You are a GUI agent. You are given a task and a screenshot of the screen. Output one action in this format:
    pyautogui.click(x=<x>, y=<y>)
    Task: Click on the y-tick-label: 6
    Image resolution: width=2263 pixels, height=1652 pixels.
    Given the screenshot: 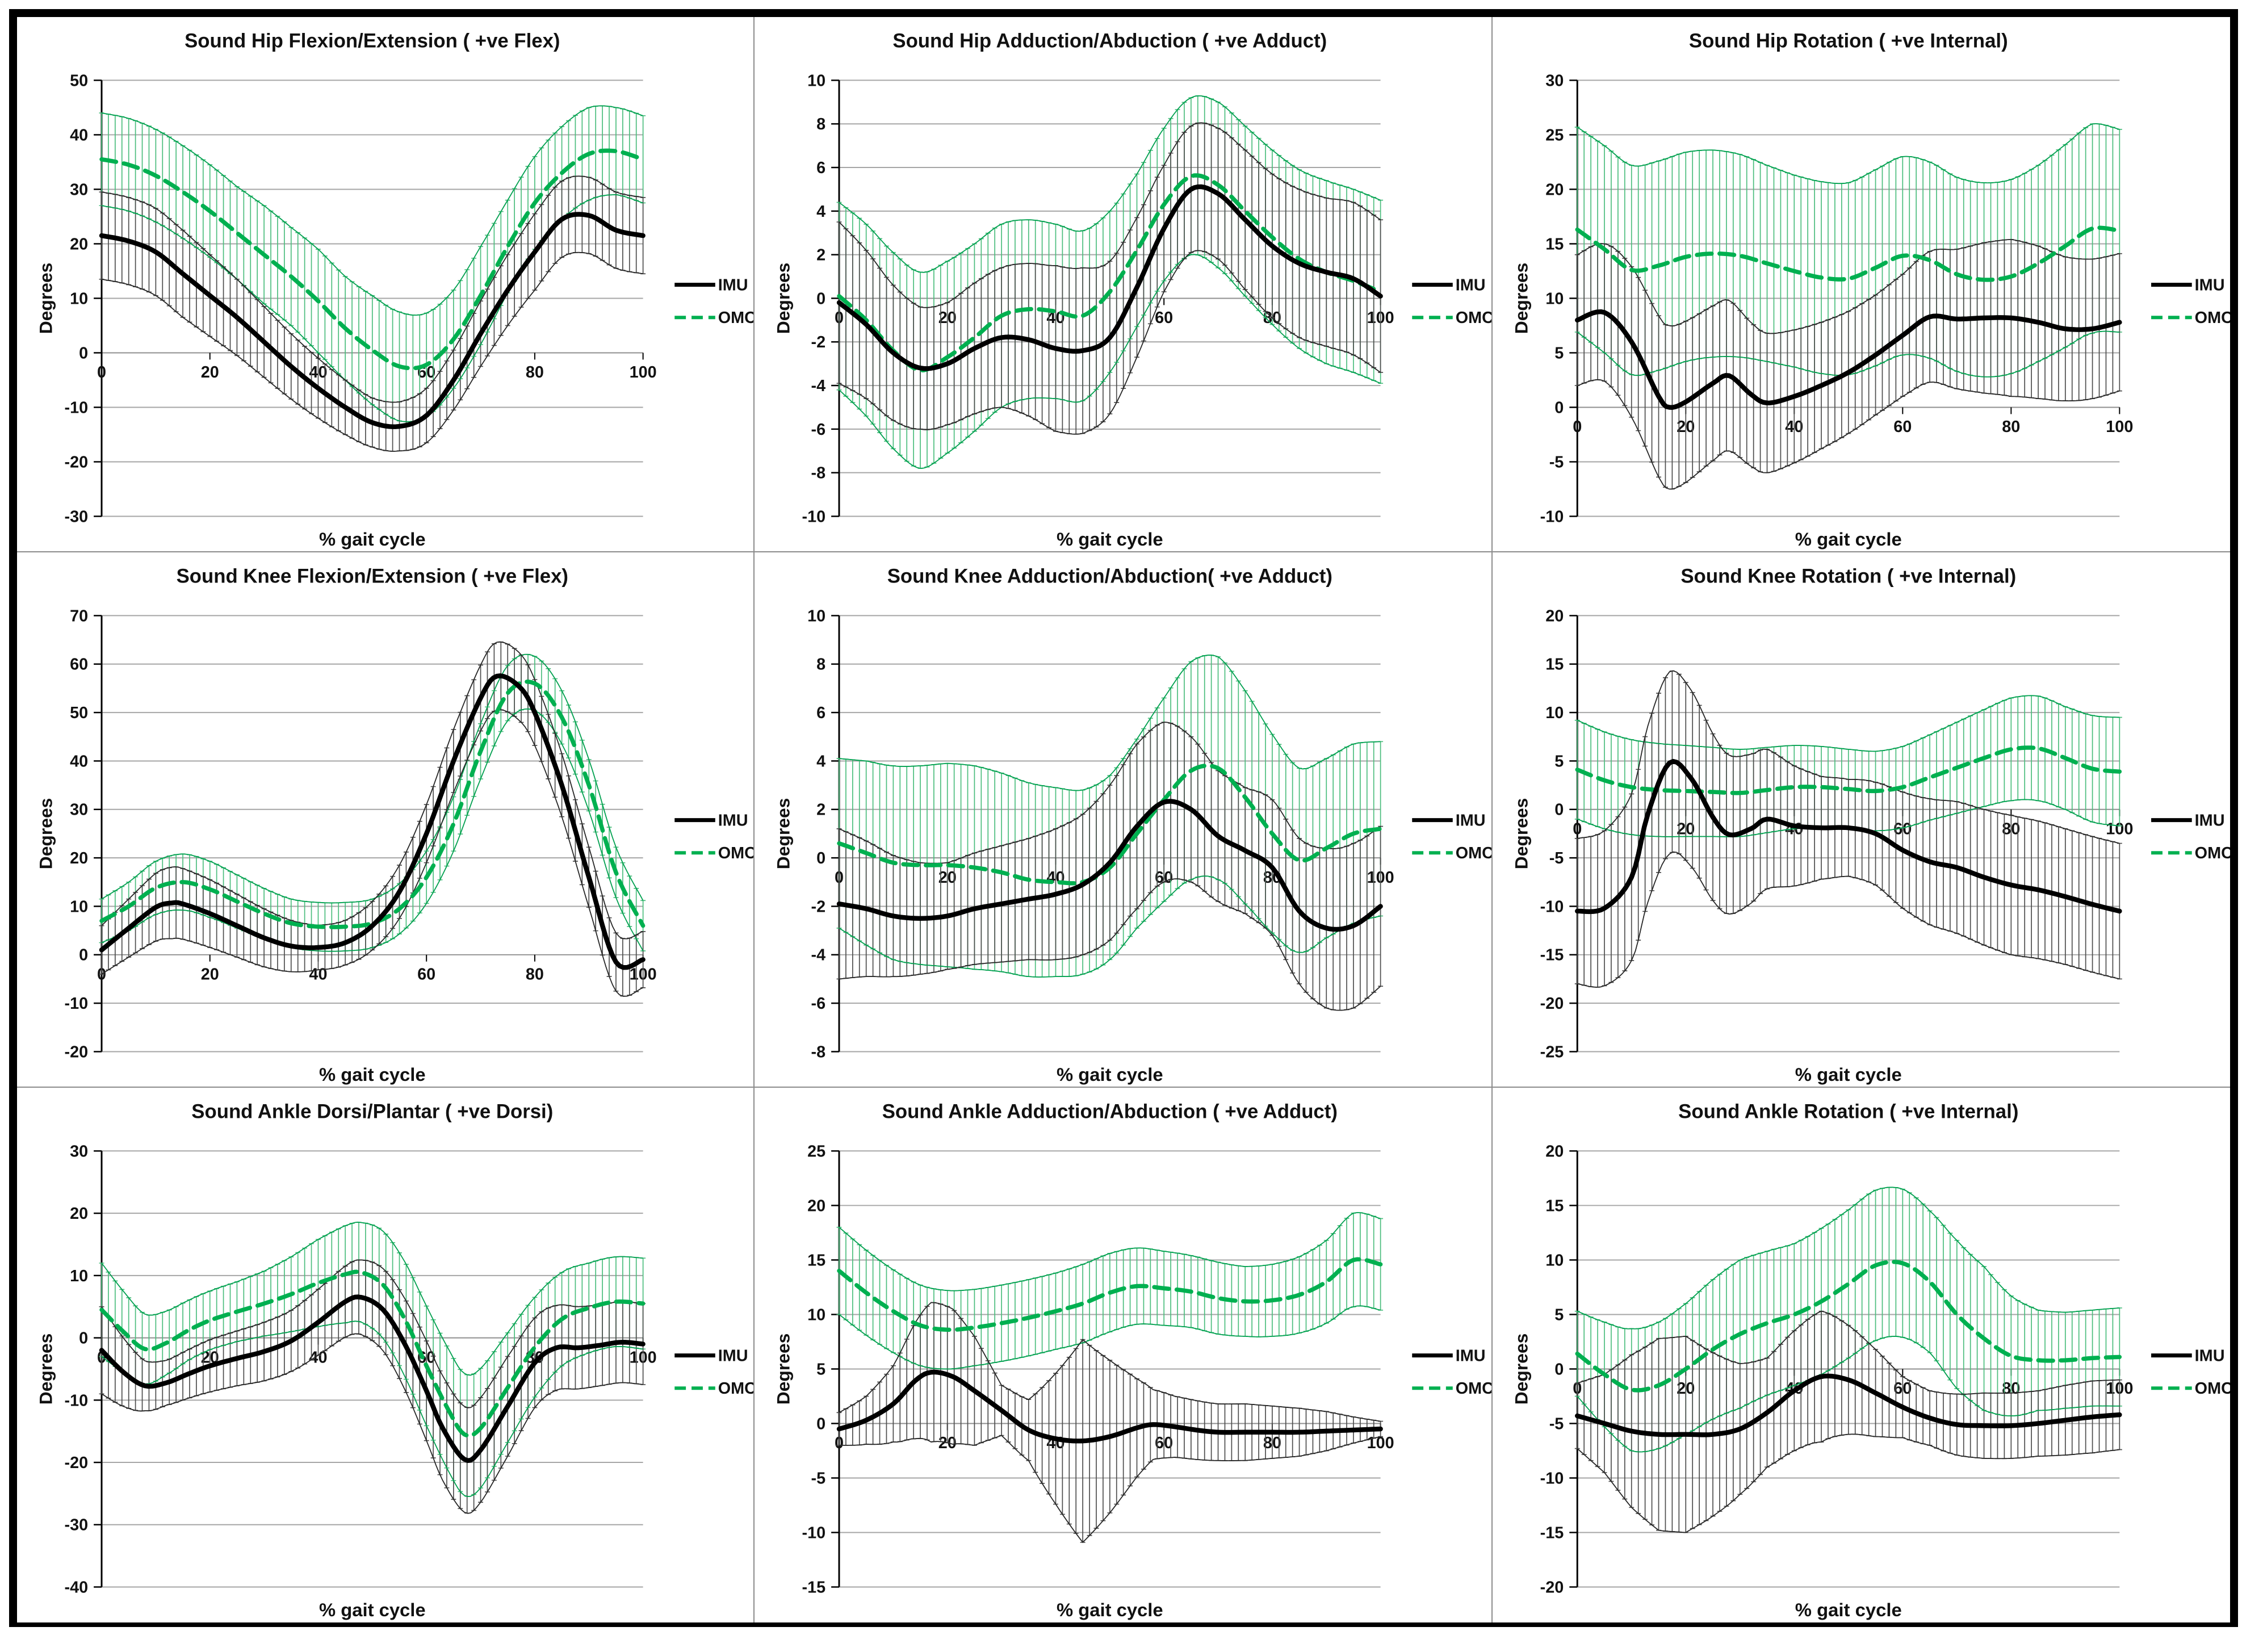 What is the action you would take?
    pyautogui.click(x=820, y=713)
    